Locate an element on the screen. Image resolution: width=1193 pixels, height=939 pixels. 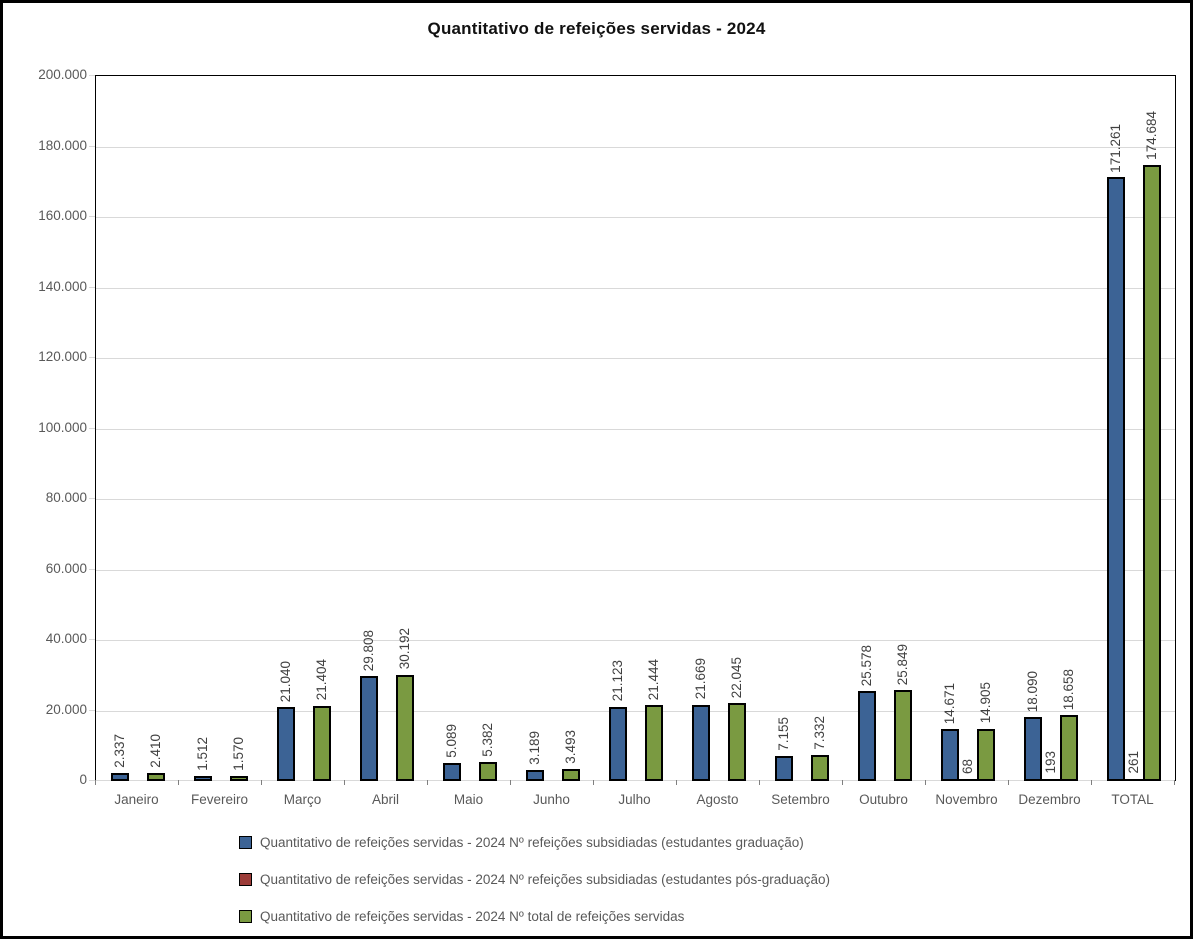
y-axis-tick-label: 100.000 is located at coordinates (62, 427).